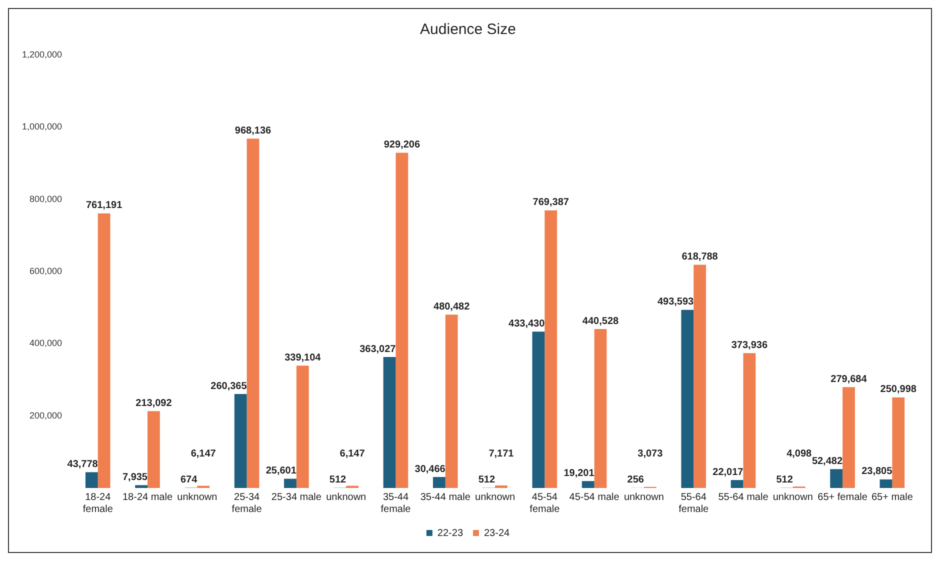 The width and height of the screenshot is (940, 561). I want to click on x-tick-label: 45-54 male, so click(594, 497).